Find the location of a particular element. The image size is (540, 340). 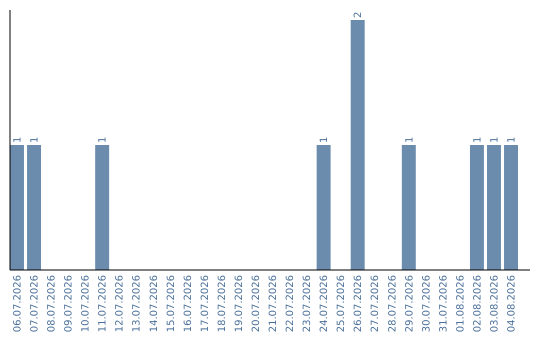

x-tick-label: 30.07.2026 is located at coordinates (426, 303).